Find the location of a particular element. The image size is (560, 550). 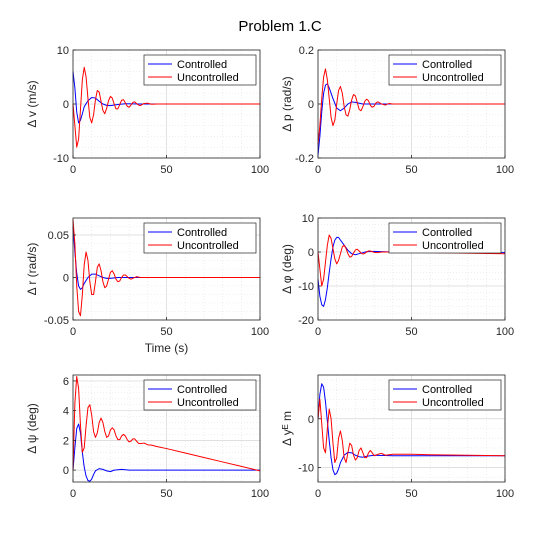

y-tick-label: 4 is located at coordinates (66, 412).